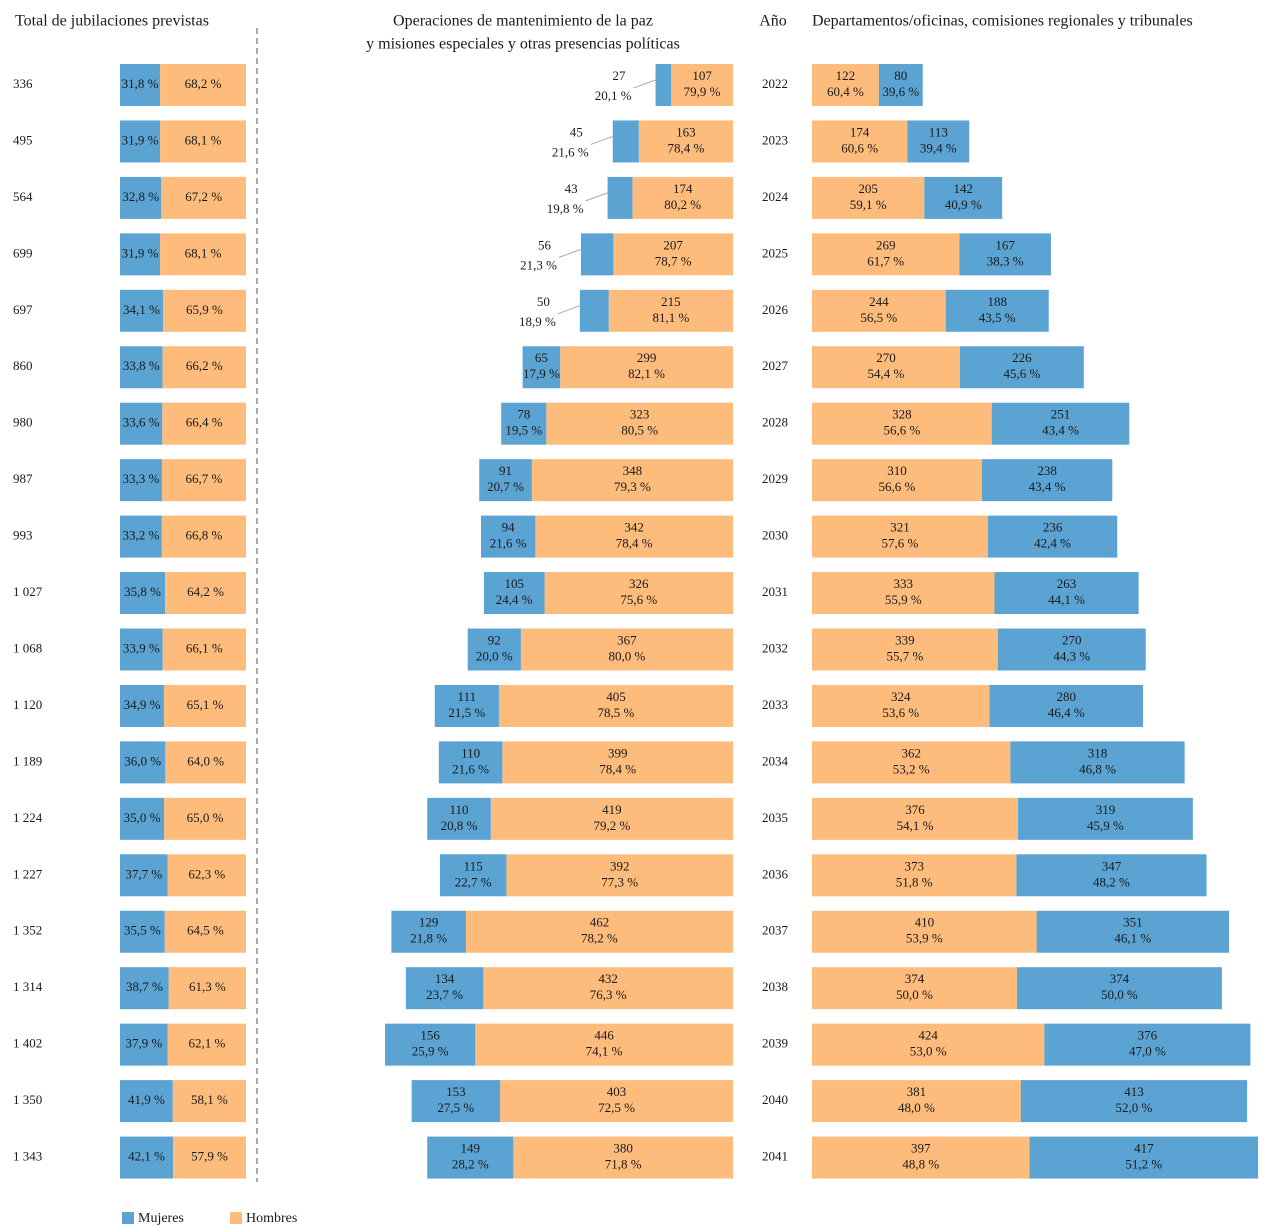 This screenshot has width=1266, height=1226. Describe the element at coordinates (1143, 1164) in the screenshot. I see `share-label: 51,2 %` at that location.